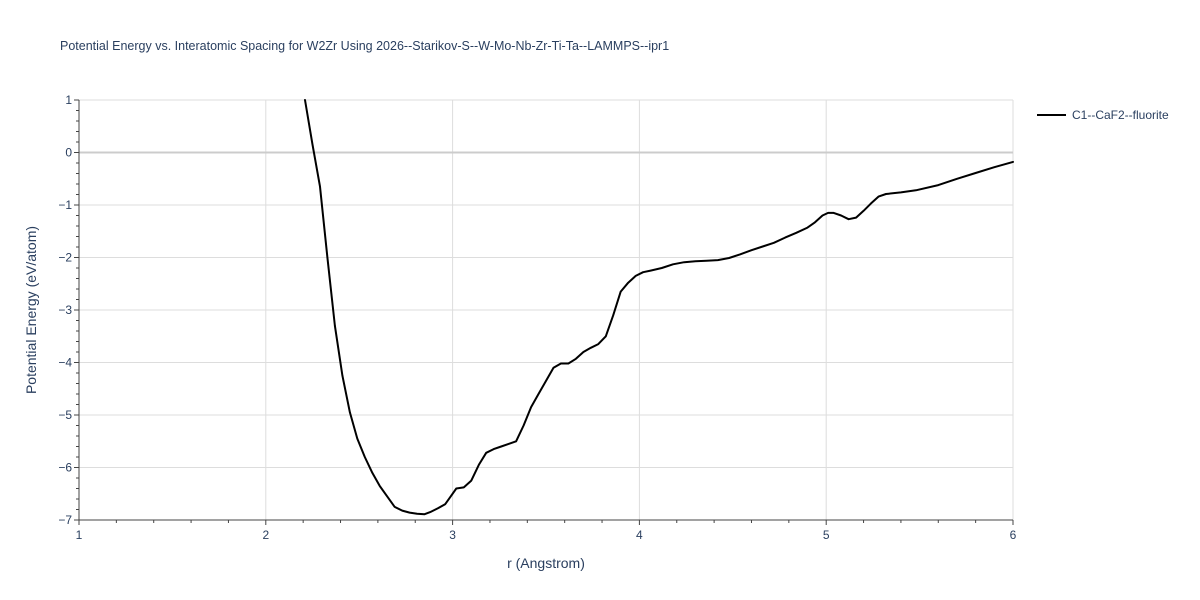  What do you see at coordinates (65, 415) in the screenshot?
I see `y-tick-label: −5` at bounding box center [65, 415].